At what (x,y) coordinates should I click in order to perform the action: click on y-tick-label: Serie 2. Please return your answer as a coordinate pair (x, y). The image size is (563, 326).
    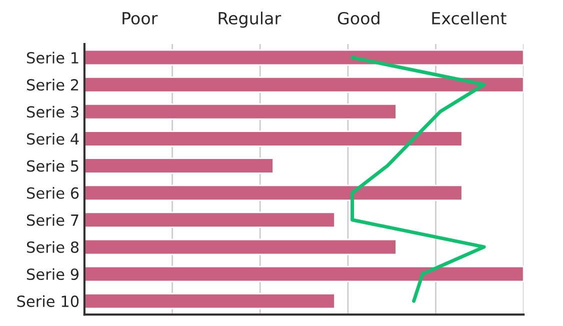
    Looking at the image, I should click on (52, 84).